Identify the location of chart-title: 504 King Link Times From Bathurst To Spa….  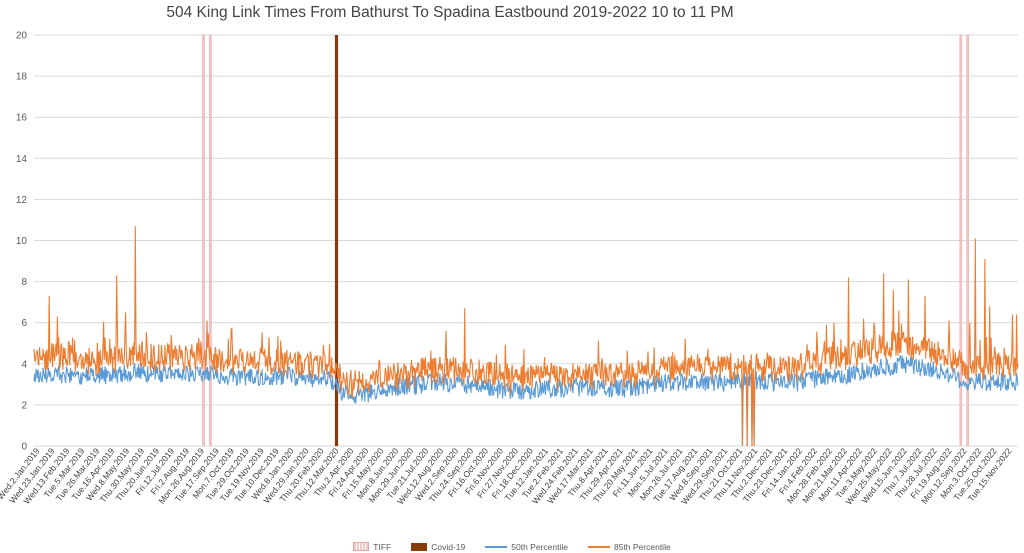
(450, 12).